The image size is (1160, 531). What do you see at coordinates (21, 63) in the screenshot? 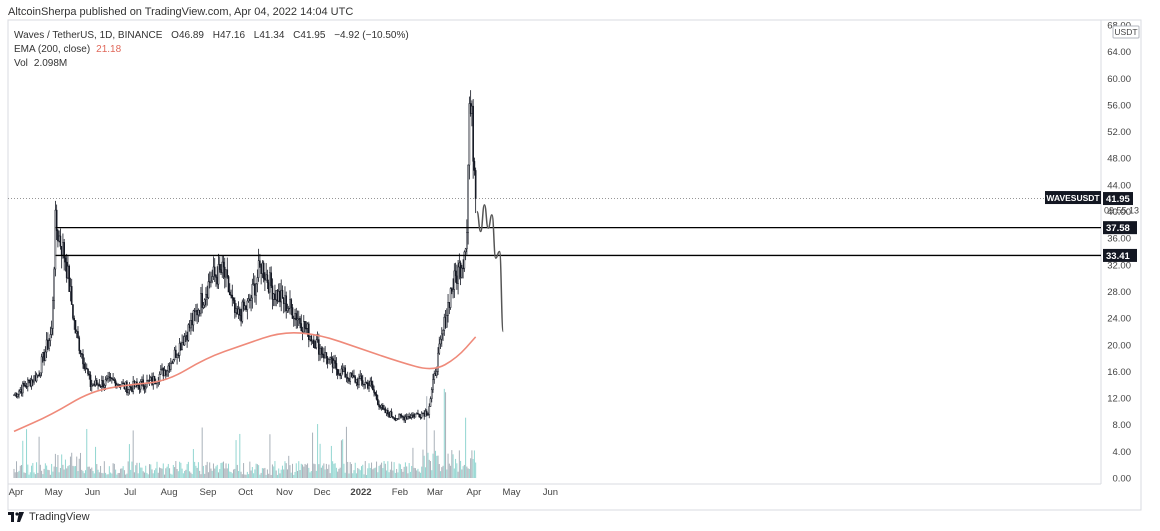
I see `vol-label: Vol` at bounding box center [21, 63].